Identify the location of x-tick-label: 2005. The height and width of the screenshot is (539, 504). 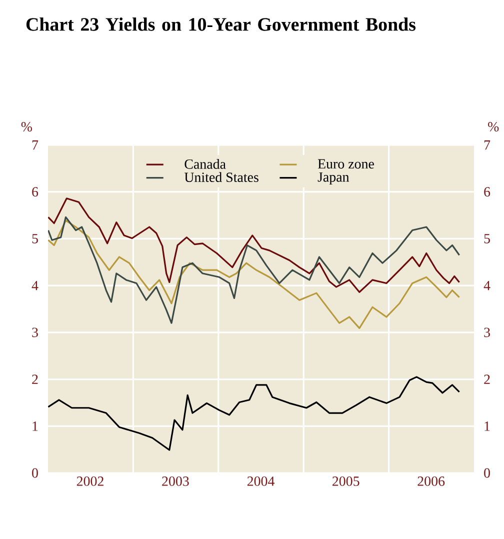
(346, 481).